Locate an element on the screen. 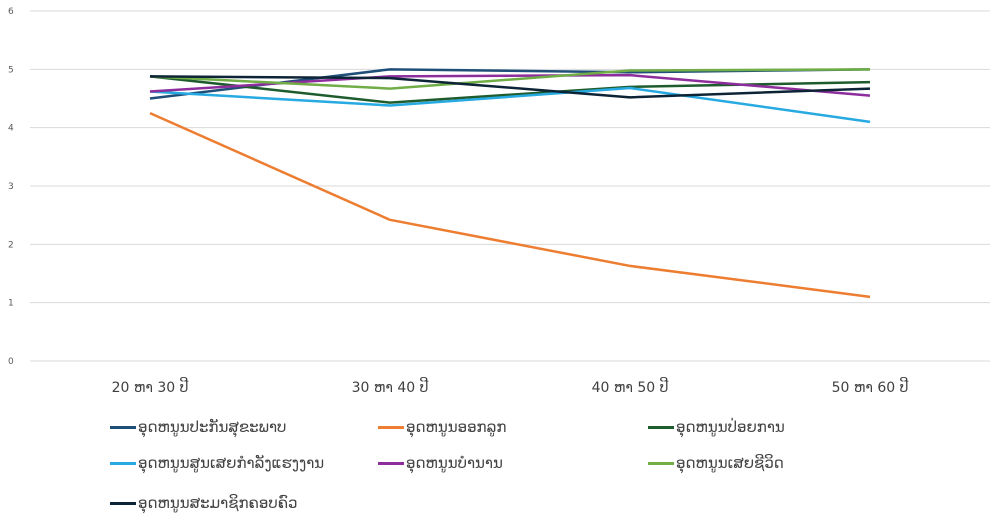  x-tick-label: 30 ຫາ 40 ປີ is located at coordinates (390, 386).